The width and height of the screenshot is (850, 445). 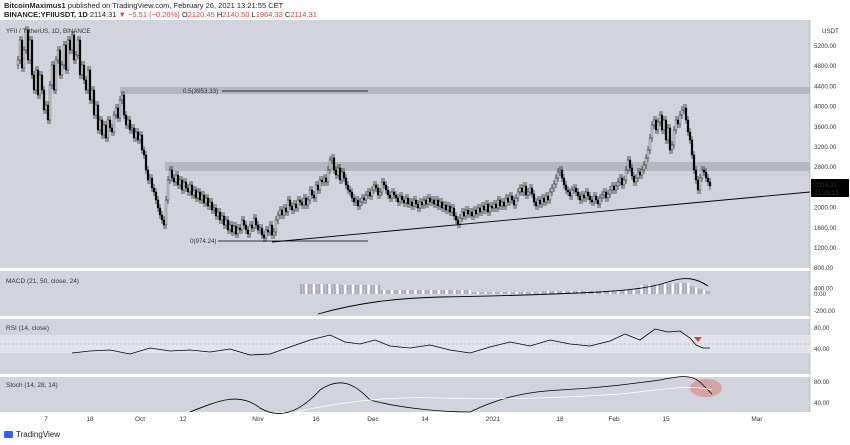 I want to click on tradingview-logo: TradingView, so click(x=32, y=434).